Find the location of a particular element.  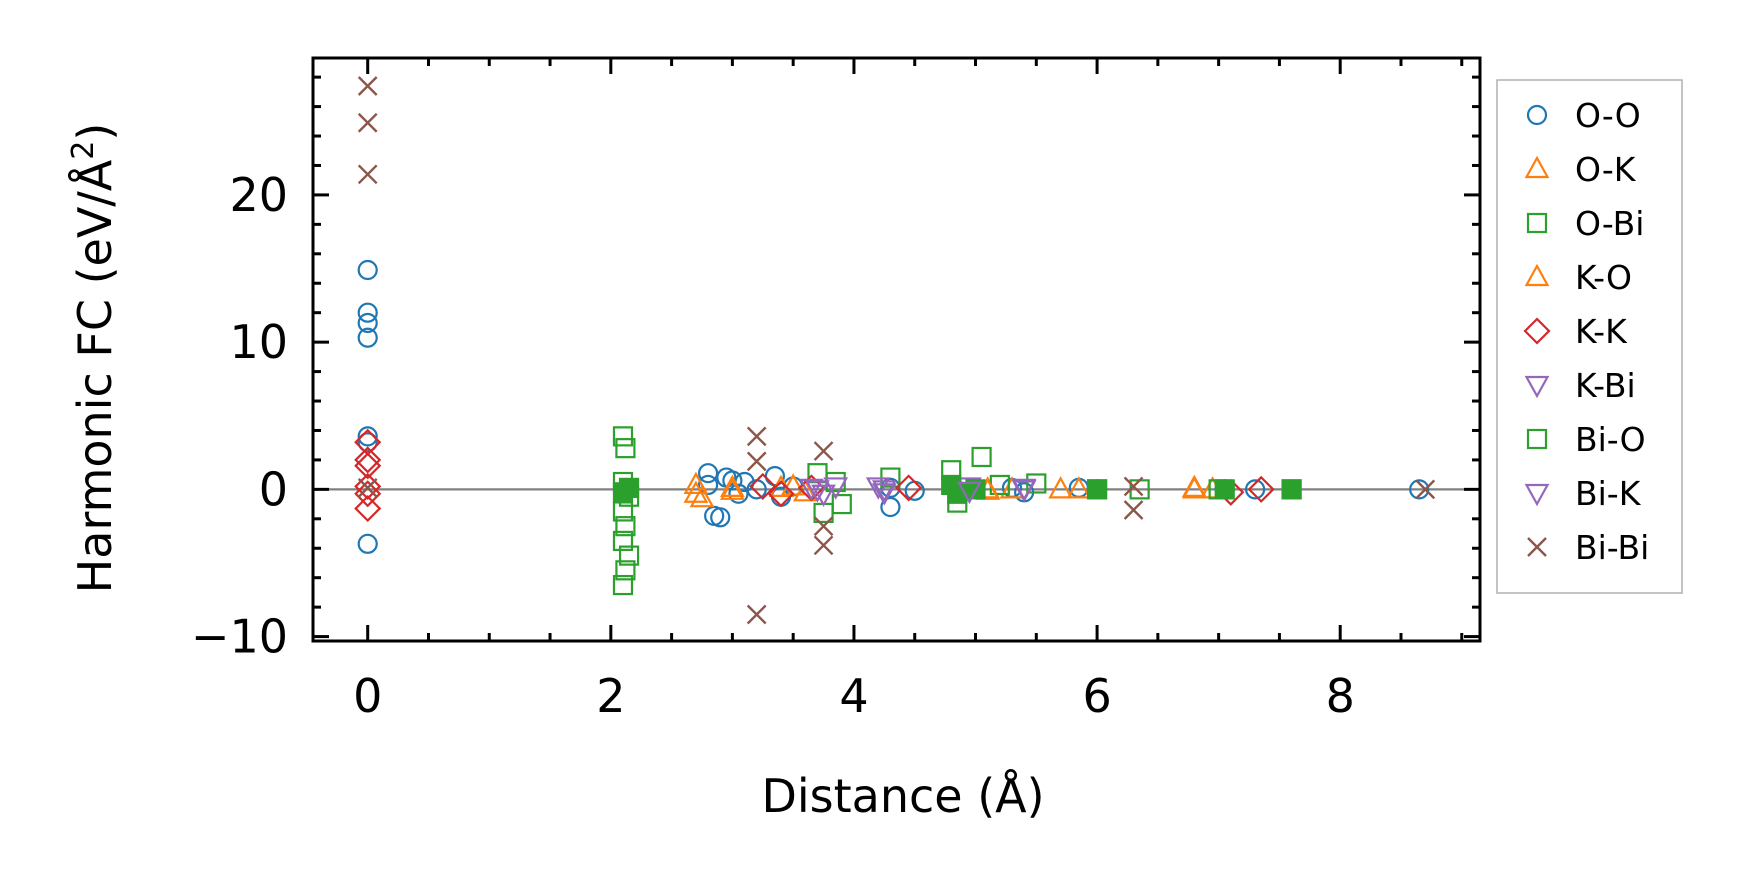

legend-item: Bi-O is located at coordinates (1586, 439).